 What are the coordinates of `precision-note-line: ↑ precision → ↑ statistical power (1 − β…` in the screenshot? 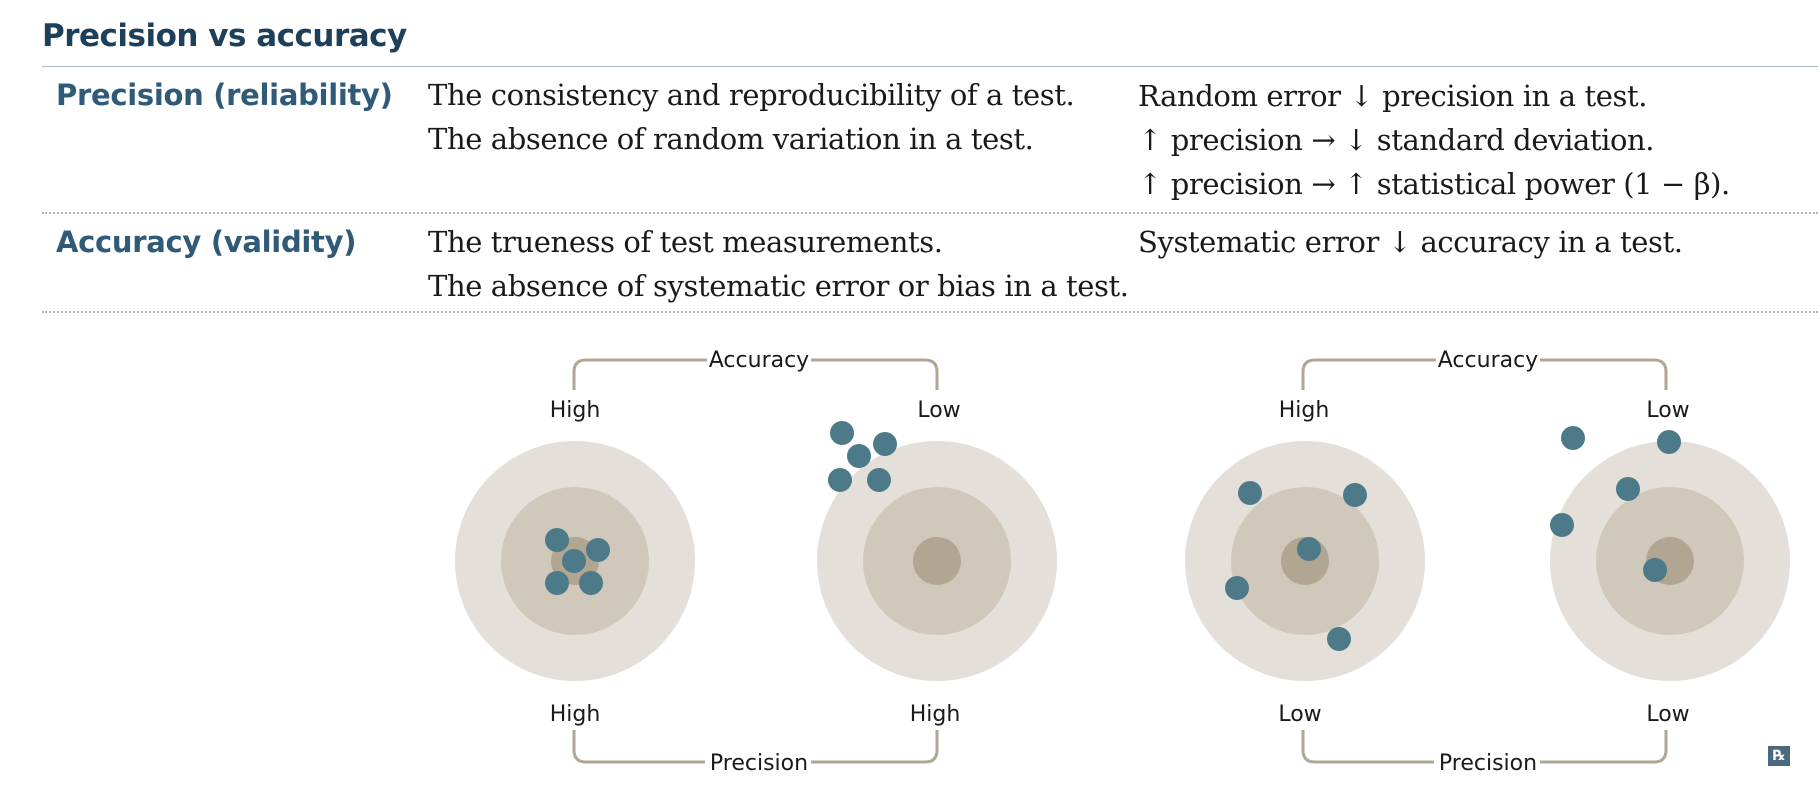 It's located at (1434, 184).